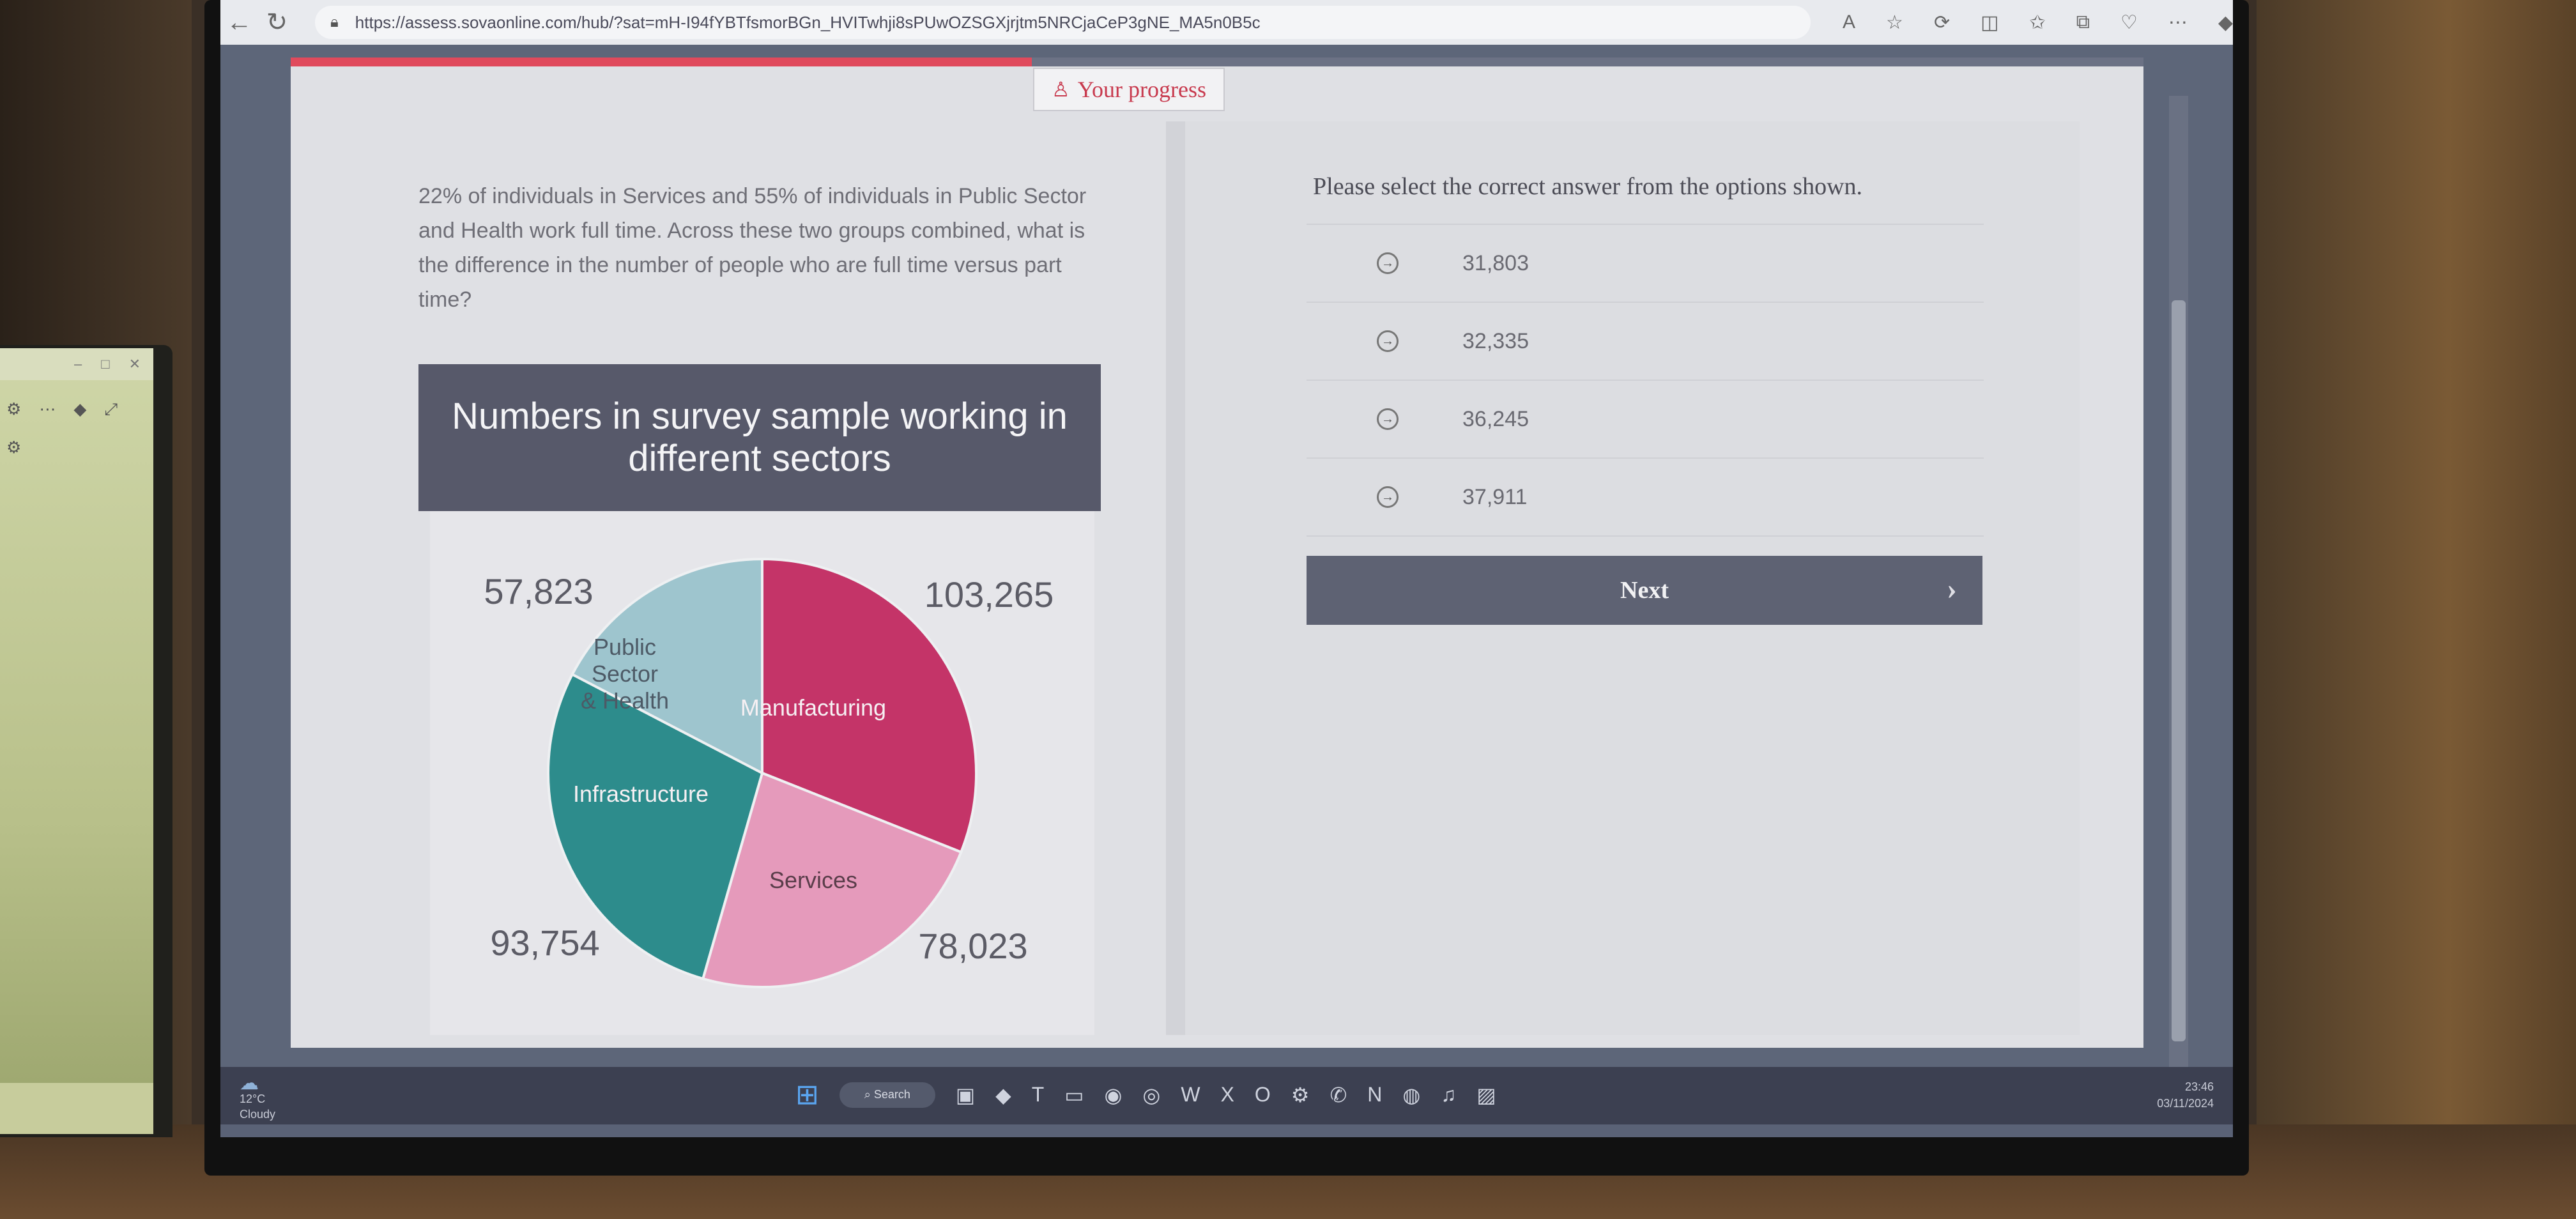  I want to click on weather-condition: Cloudy, so click(258, 1114).